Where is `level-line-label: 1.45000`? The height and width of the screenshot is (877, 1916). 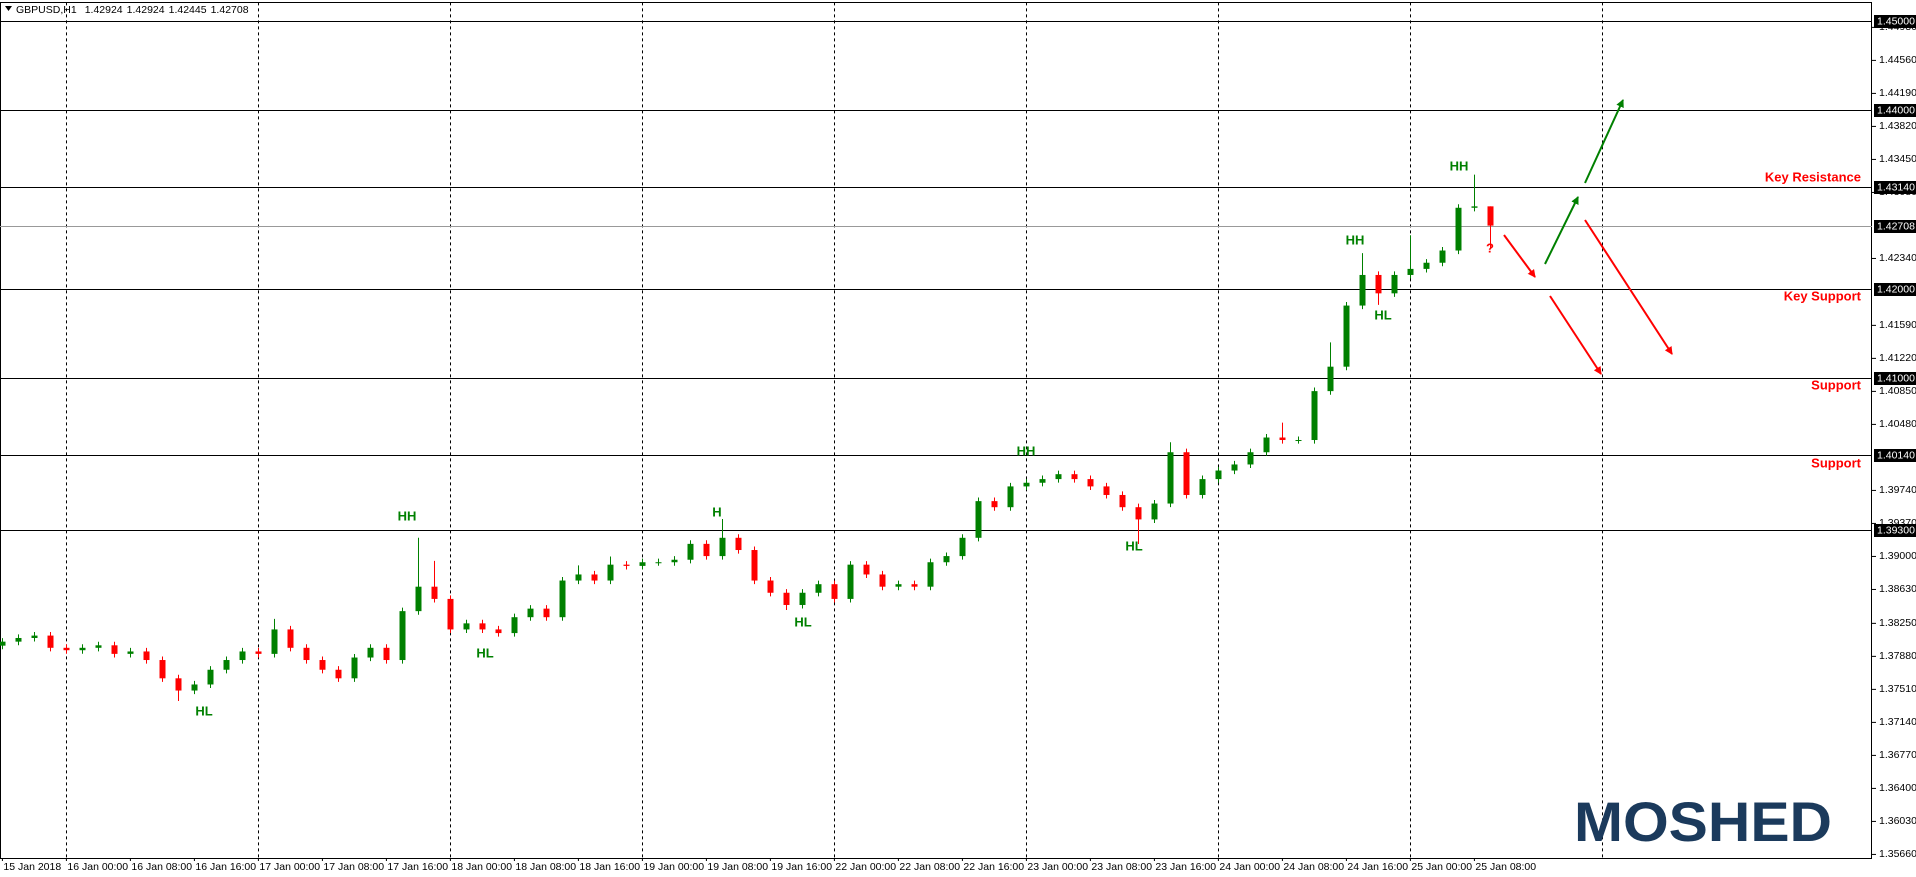
level-line-label: 1.45000 is located at coordinates (1896, 21).